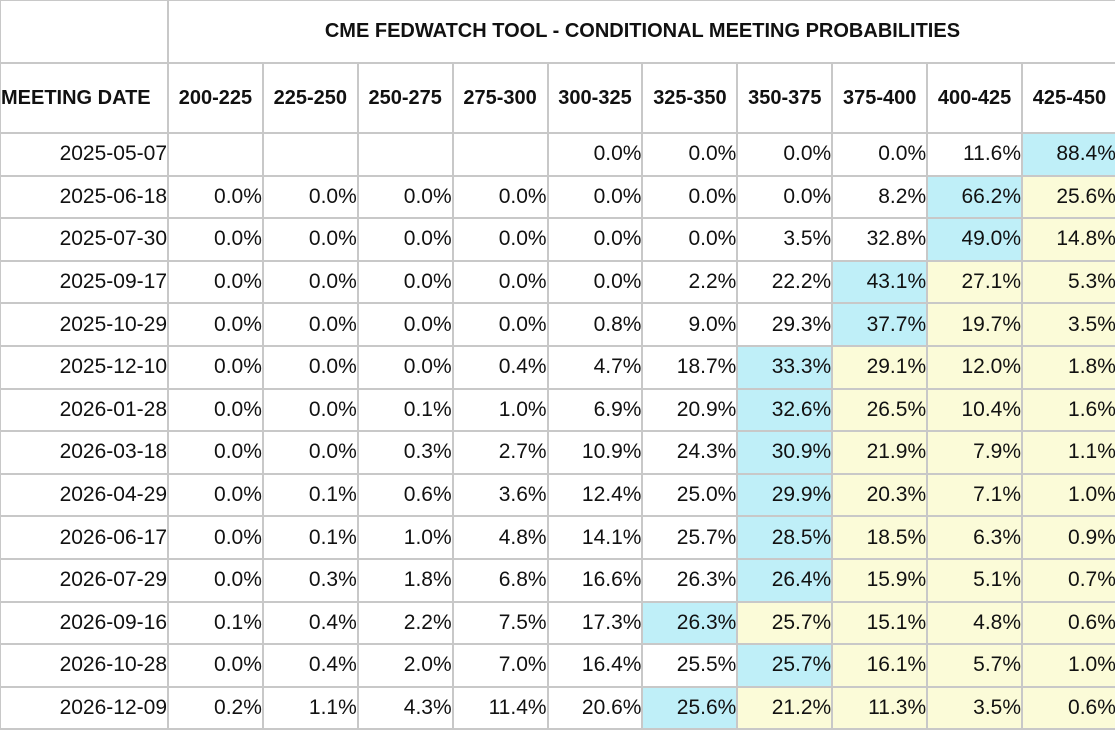 This screenshot has width=1115, height=731. What do you see at coordinates (880, 367) in the screenshot?
I see `probability-cell: 29.1%` at bounding box center [880, 367].